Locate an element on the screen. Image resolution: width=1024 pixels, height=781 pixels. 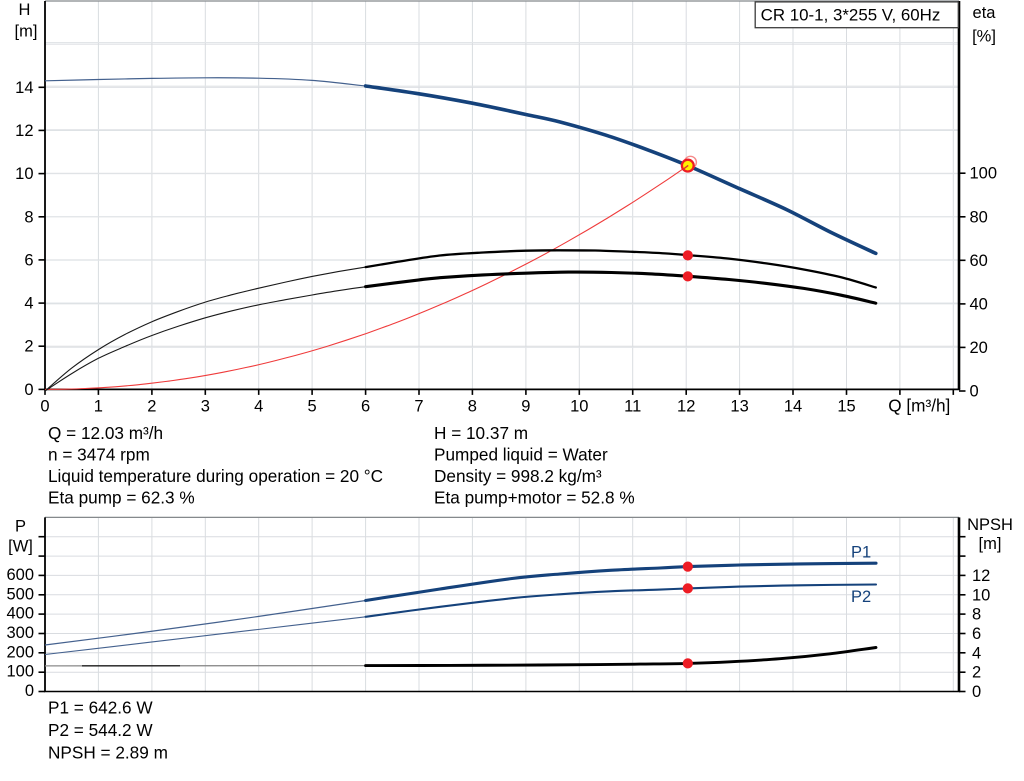
svg-text: 60 is located at coordinates (979, 261).